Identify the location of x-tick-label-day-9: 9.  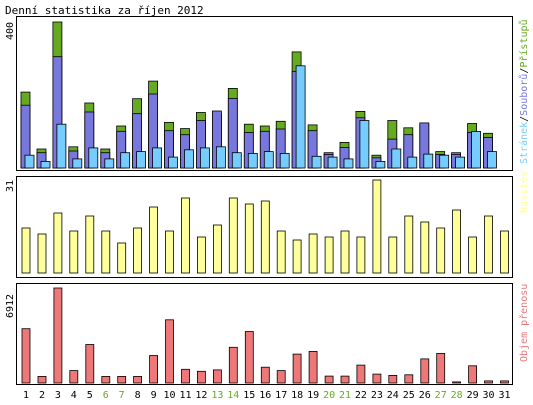
(154, 395).